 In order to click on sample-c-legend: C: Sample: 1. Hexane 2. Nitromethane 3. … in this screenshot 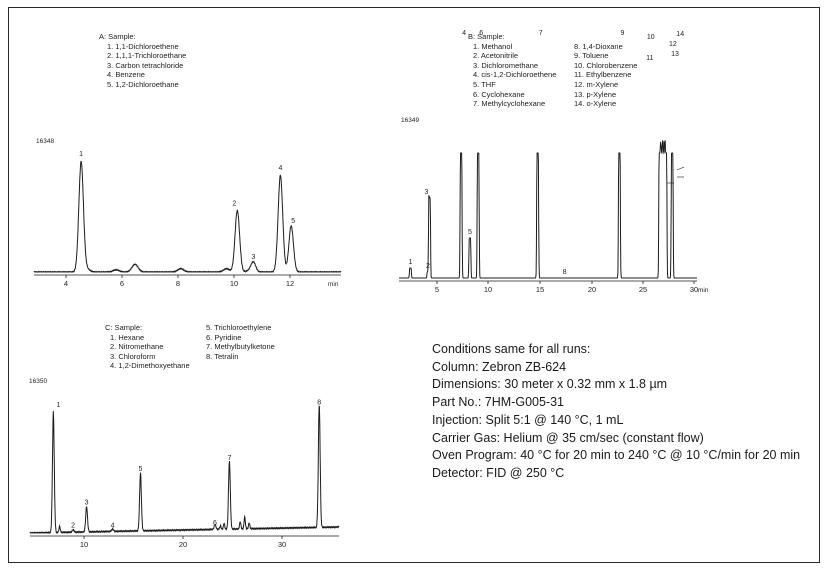, I will do `click(190, 346)`.